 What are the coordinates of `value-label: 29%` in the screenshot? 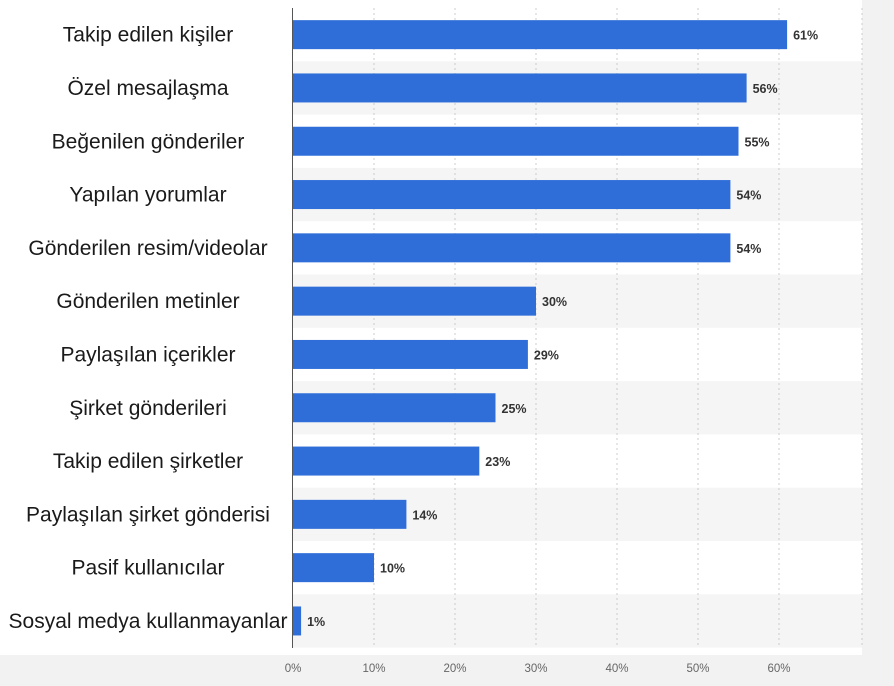 It's located at (546, 355).